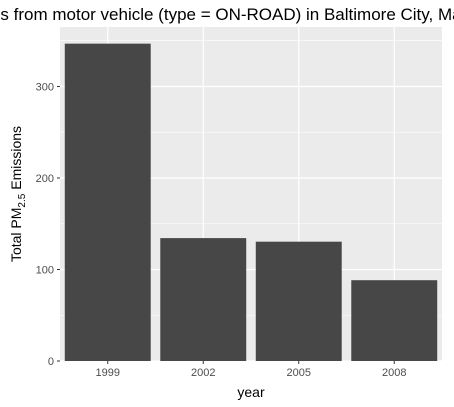  I want to click on y-axis-title: Total PM2.5 Emissions, so click(18, 194).